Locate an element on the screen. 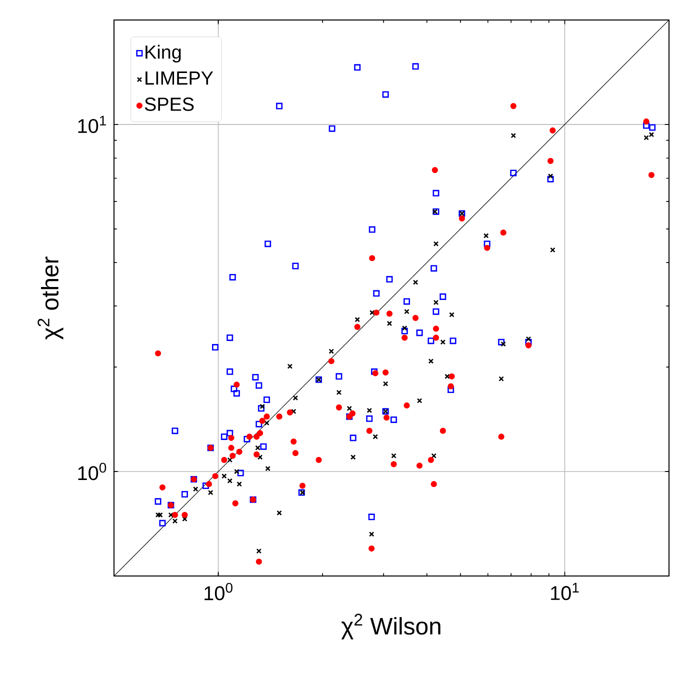  legend-label: SPES is located at coordinates (169, 104).